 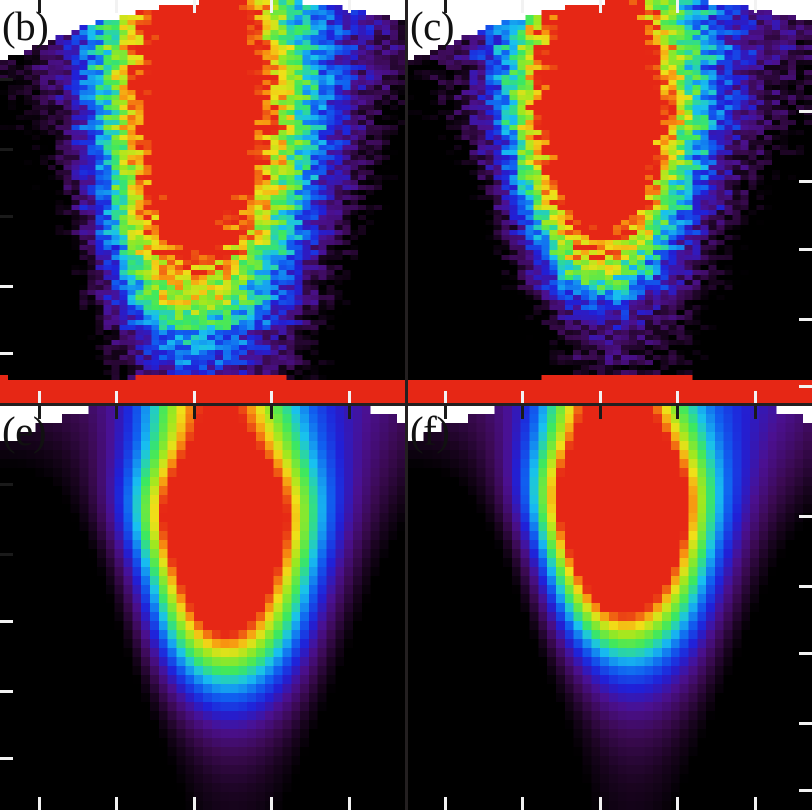 What do you see at coordinates (406, 404) in the screenshot?
I see `panel-divider-horizontal` at bounding box center [406, 404].